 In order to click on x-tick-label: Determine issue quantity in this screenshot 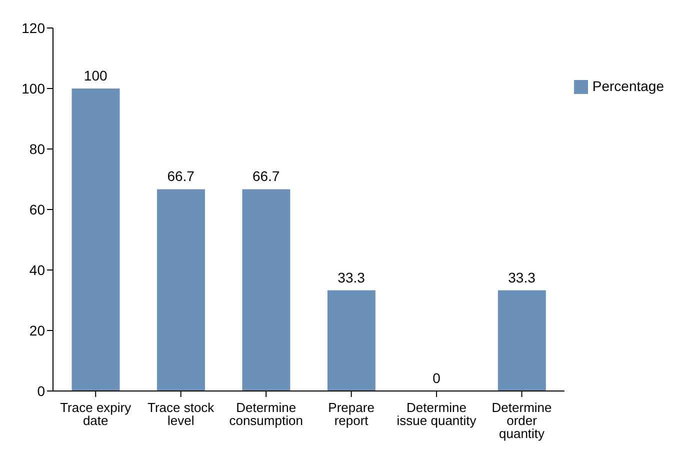, I will do `click(436, 414)`.